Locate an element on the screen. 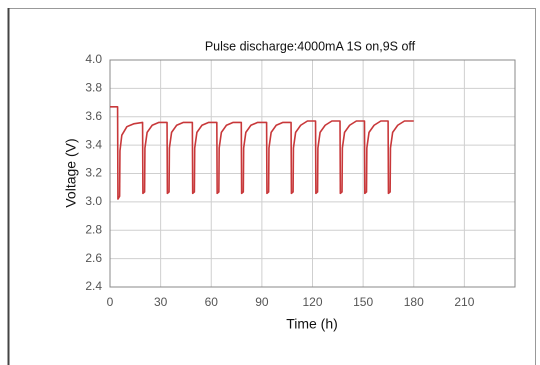 The width and height of the screenshot is (540, 365). x-axis-label: Time (h) is located at coordinates (312, 324).